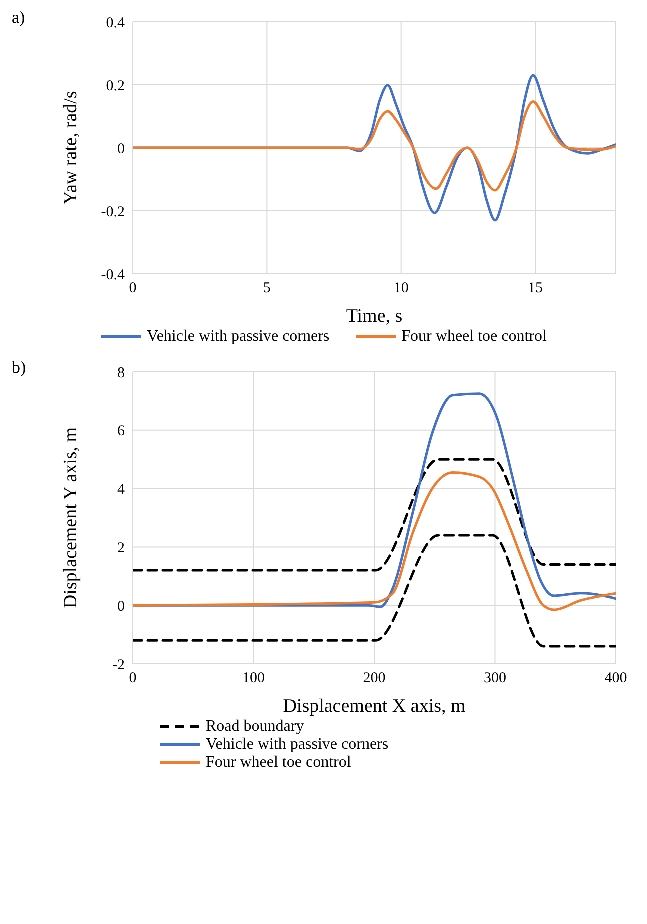 The width and height of the screenshot is (647, 924). What do you see at coordinates (118, 665) in the screenshot?
I see `y-tick-label: -2` at bounding box center [118, 665].